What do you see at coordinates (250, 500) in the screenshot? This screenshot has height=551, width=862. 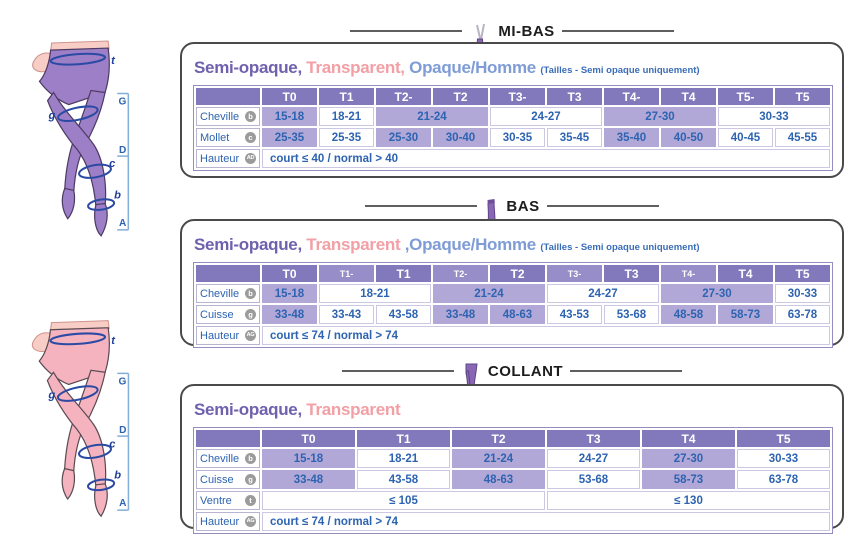 I see `measure-point-icon: t` at bounding box center [250, 500].